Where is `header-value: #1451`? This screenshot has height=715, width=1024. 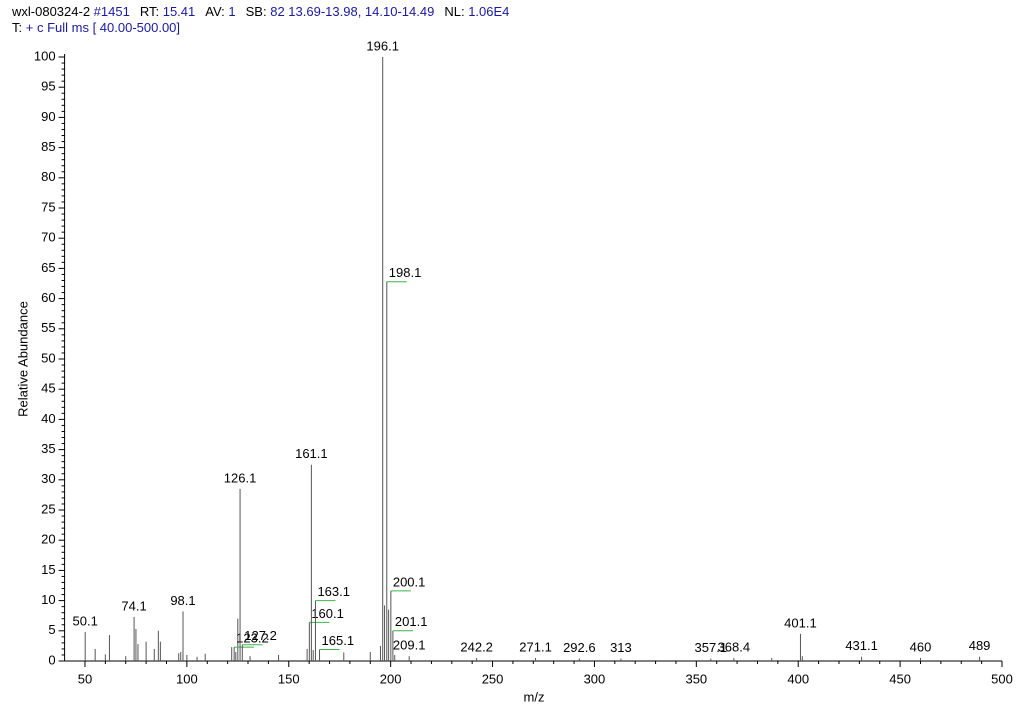 header-value: #1451 is located at coordinates (111, 11).